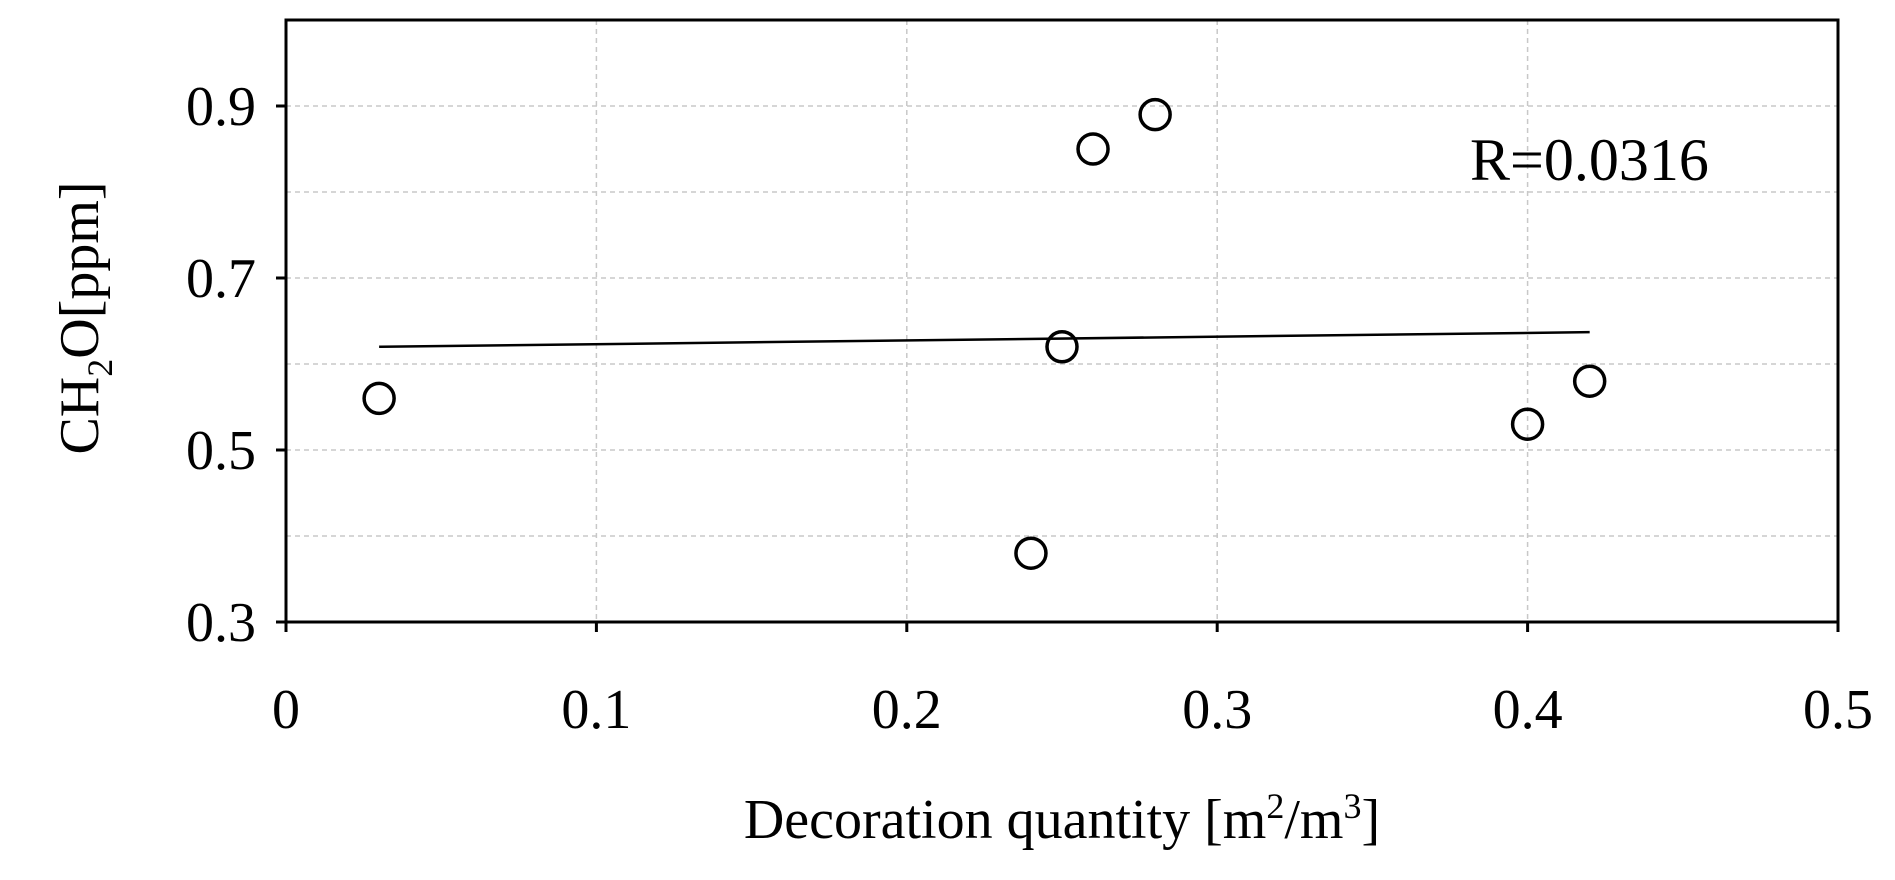 The width and height of the screenshot is (1895, 880). I want to click on y-axis-title: CH2O[ppm], so click(84, 317).